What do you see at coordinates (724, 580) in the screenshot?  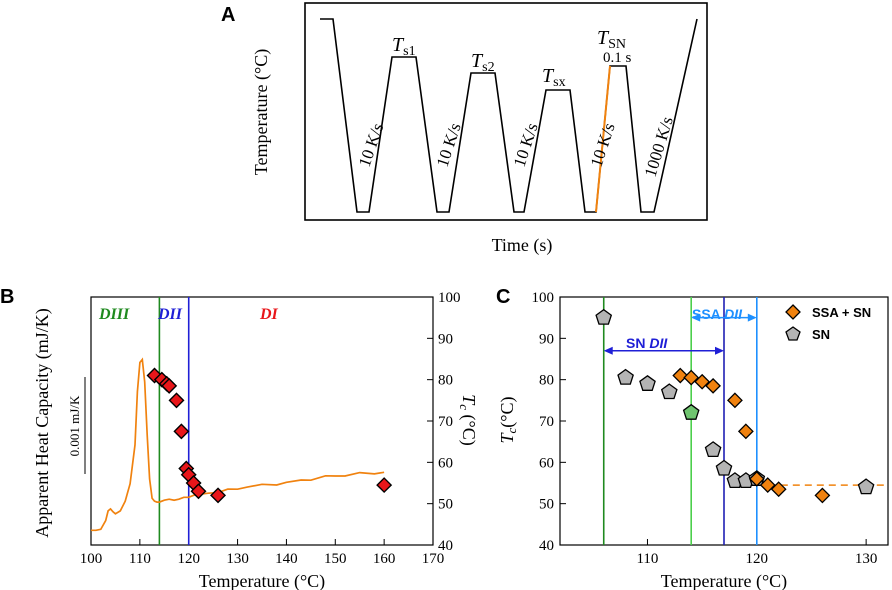 I see `panel-c-xlabel: Temperature (°C)` at bounding box center [724, 580].